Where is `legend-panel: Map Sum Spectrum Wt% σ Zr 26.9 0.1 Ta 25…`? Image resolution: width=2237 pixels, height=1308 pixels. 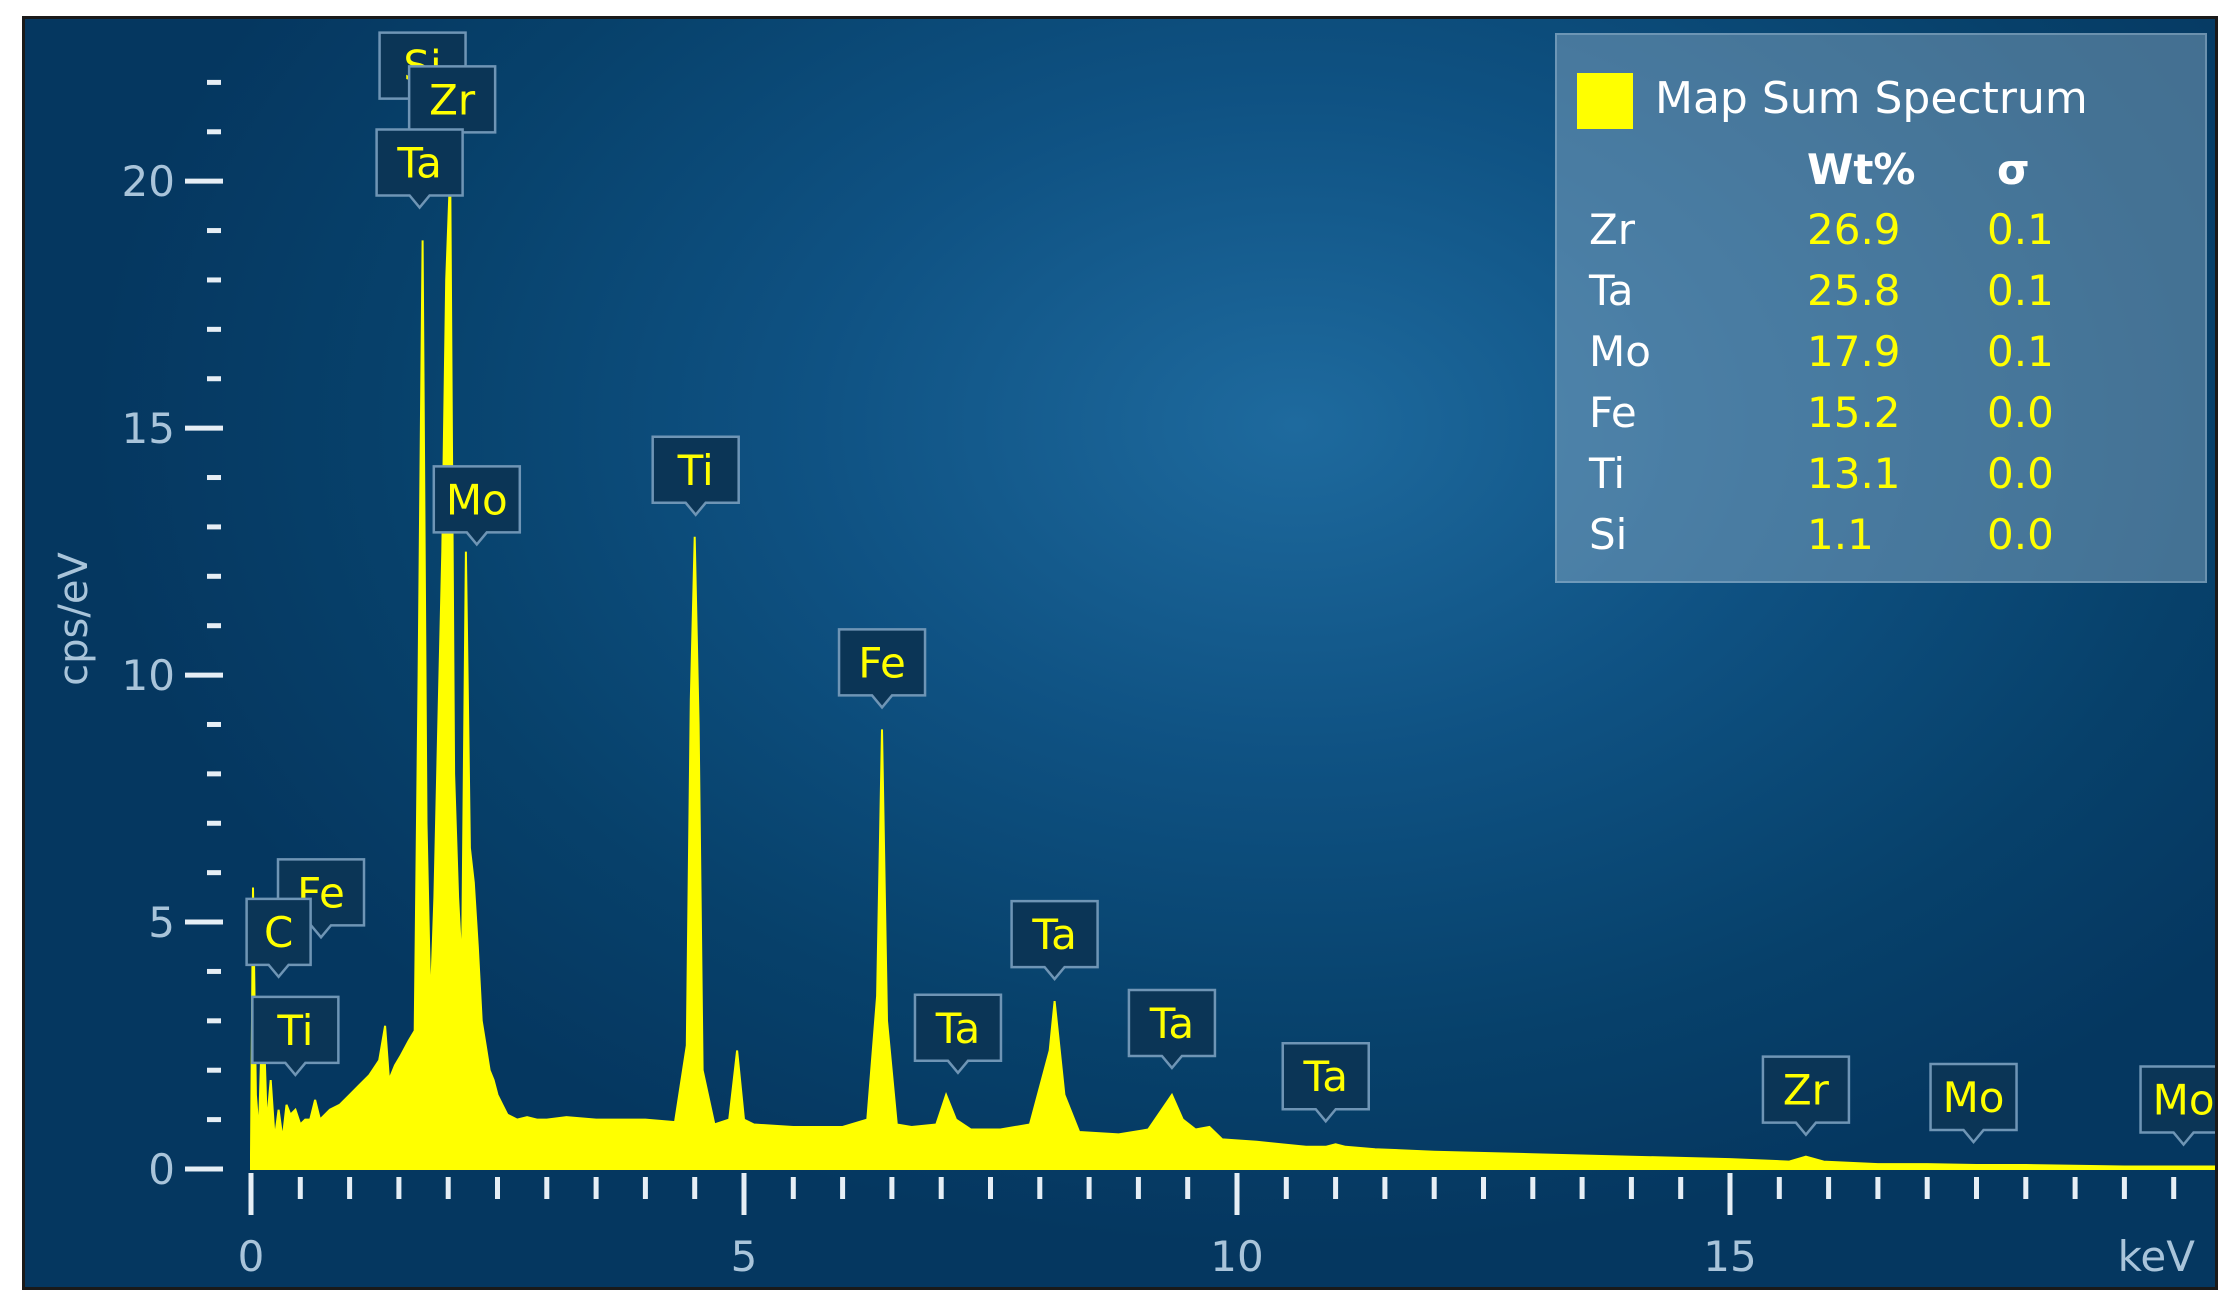
legend-panel: Map Sum Spectrum Wt% σ Zr 26.9 0.1 Ta 25… is located at coordinates (1881, 308).